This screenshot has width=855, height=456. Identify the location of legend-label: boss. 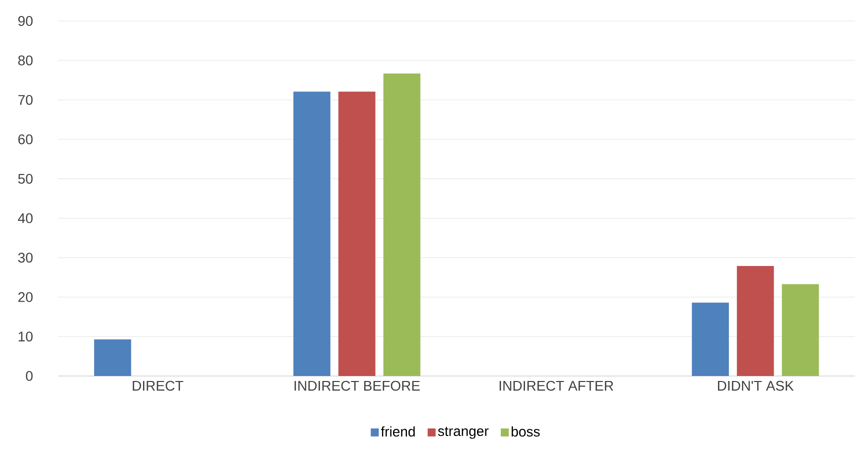
(526, 431).